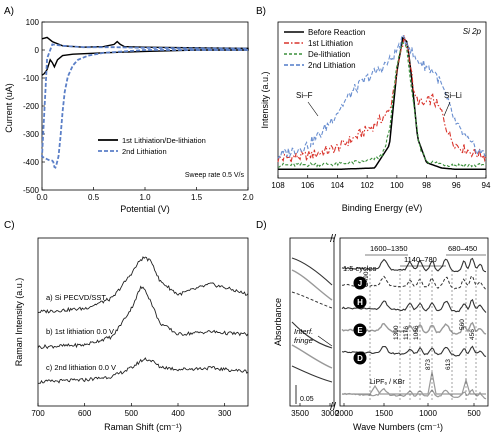  Describe the element at coordinates (448, 364) in the screenshot. I see `peak-label-d: 613` at that location.